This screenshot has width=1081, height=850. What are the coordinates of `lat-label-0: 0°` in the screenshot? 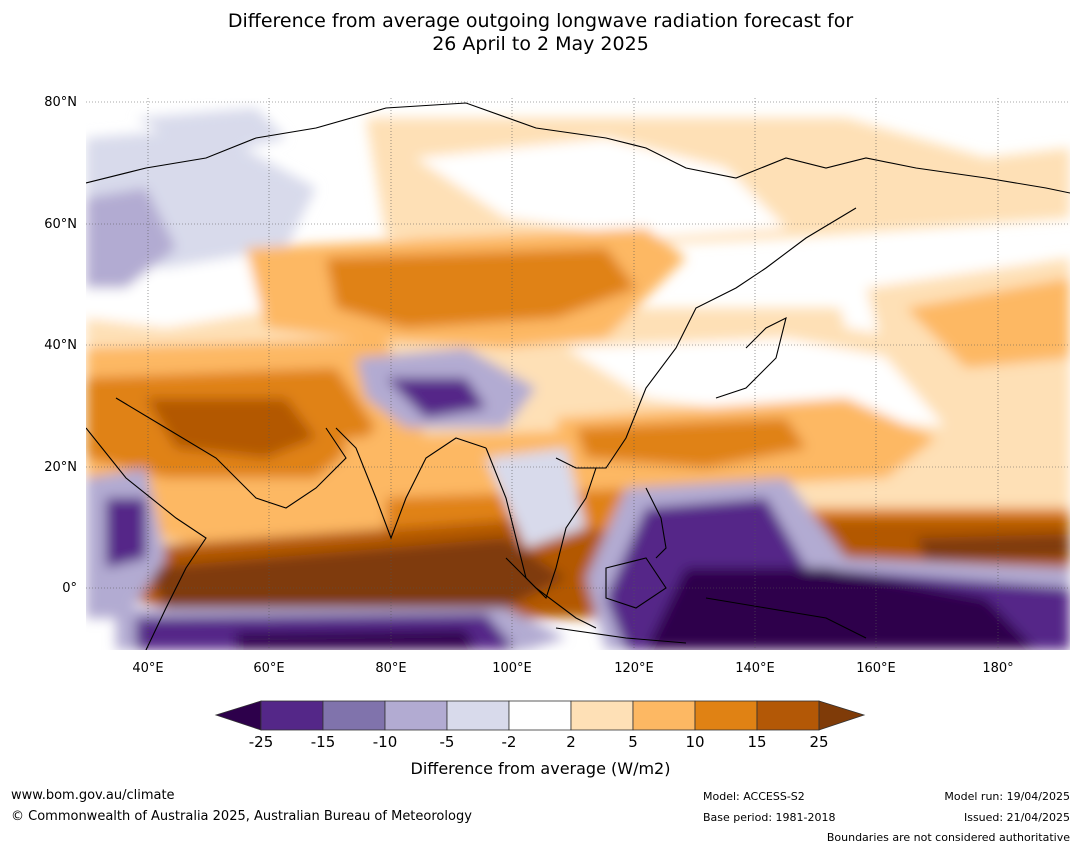 It's located at (69, 588).